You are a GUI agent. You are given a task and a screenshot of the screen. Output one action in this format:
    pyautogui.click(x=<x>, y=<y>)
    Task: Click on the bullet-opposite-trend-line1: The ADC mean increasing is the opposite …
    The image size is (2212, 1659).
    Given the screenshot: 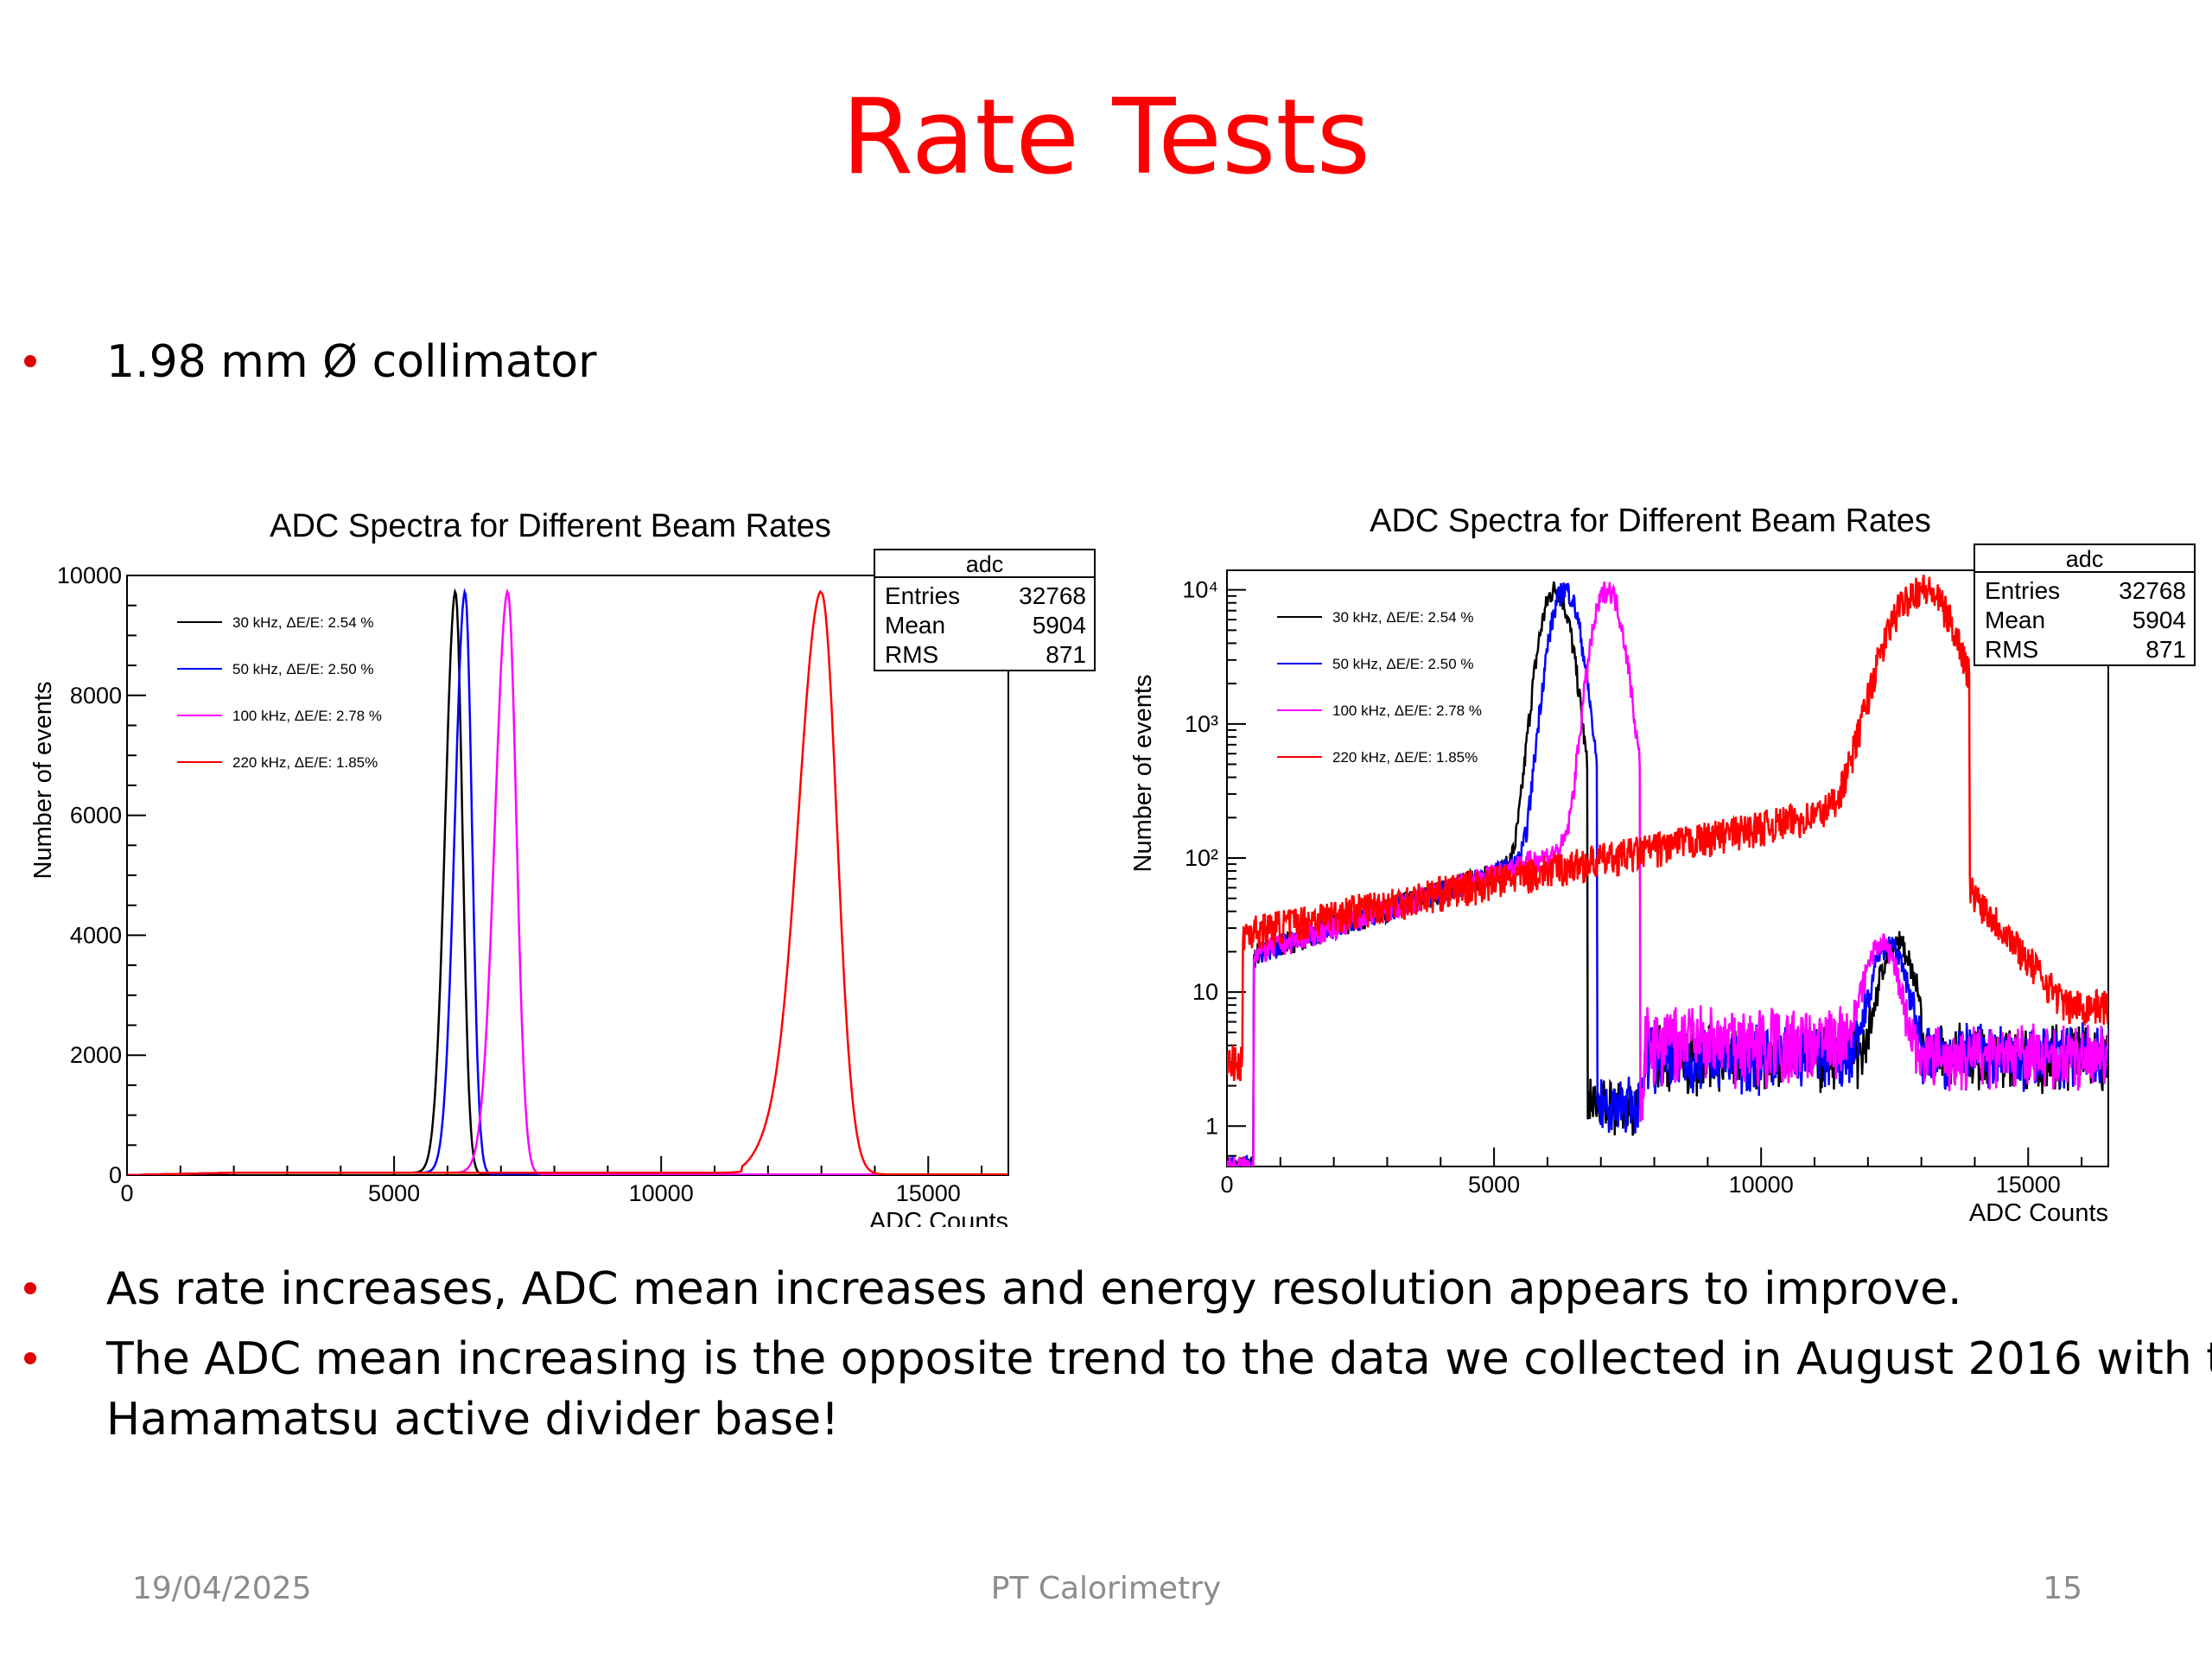 What is the action you would take?
    pyautogui.click(x=1159, y=1359)
    